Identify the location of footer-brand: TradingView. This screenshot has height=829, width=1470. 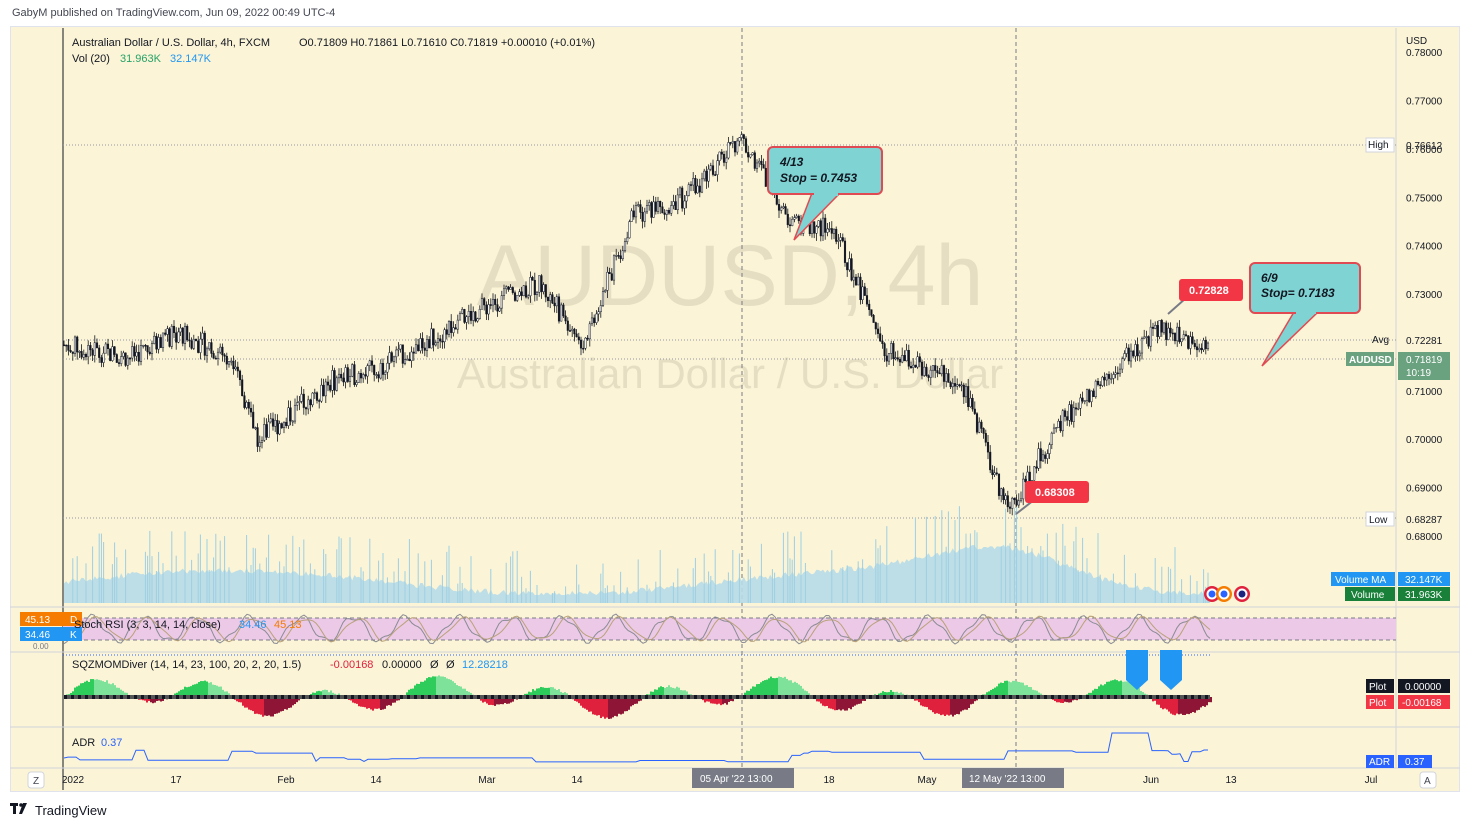
(58, 810).